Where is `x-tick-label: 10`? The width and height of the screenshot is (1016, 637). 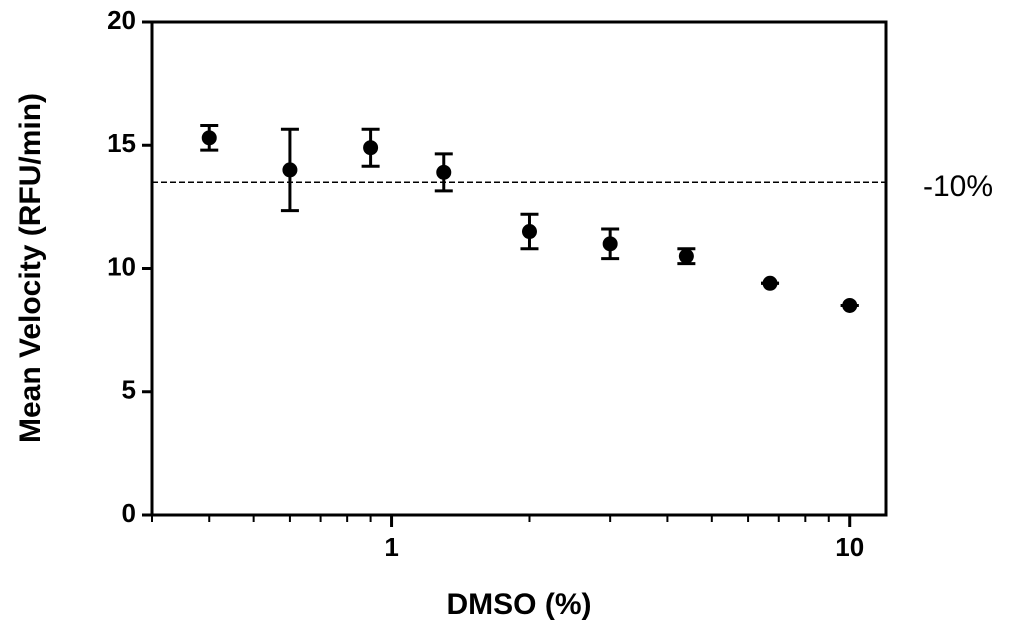
x-tick-label: 10 is located at coordinates (849, 547).